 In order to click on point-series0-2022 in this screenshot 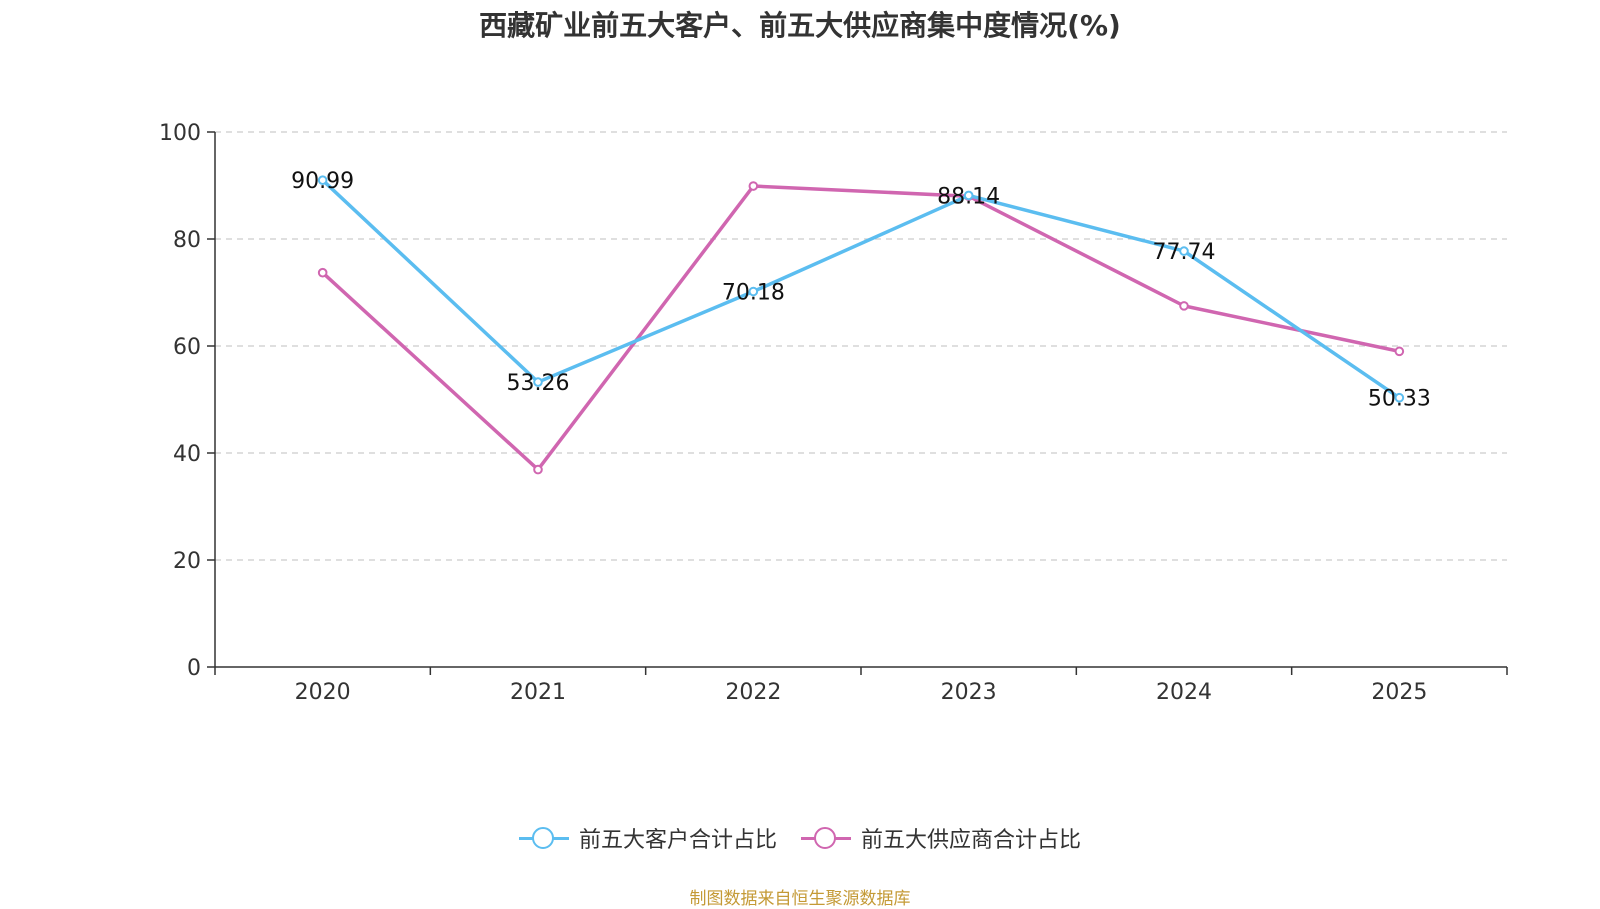, I will do `click(753, 291)`.